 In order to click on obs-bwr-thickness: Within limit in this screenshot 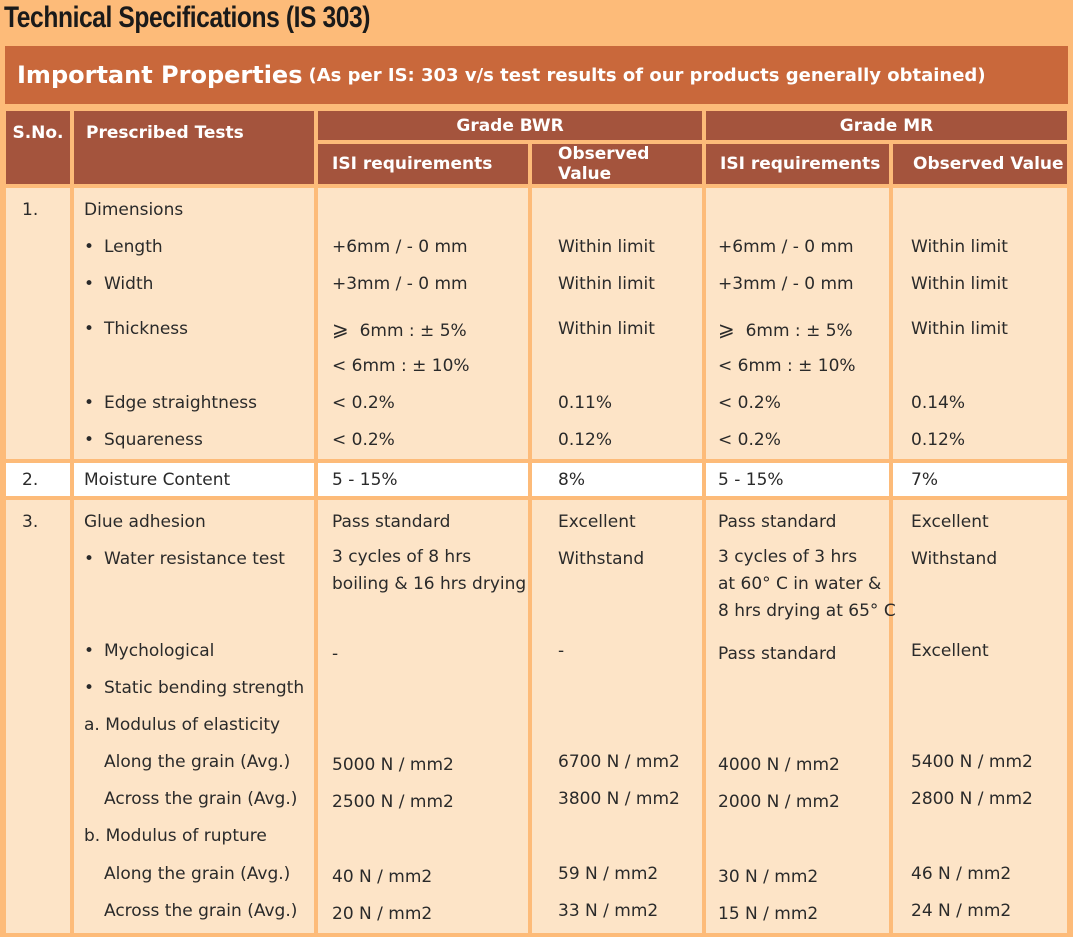, I will do `click(606, 328)`.